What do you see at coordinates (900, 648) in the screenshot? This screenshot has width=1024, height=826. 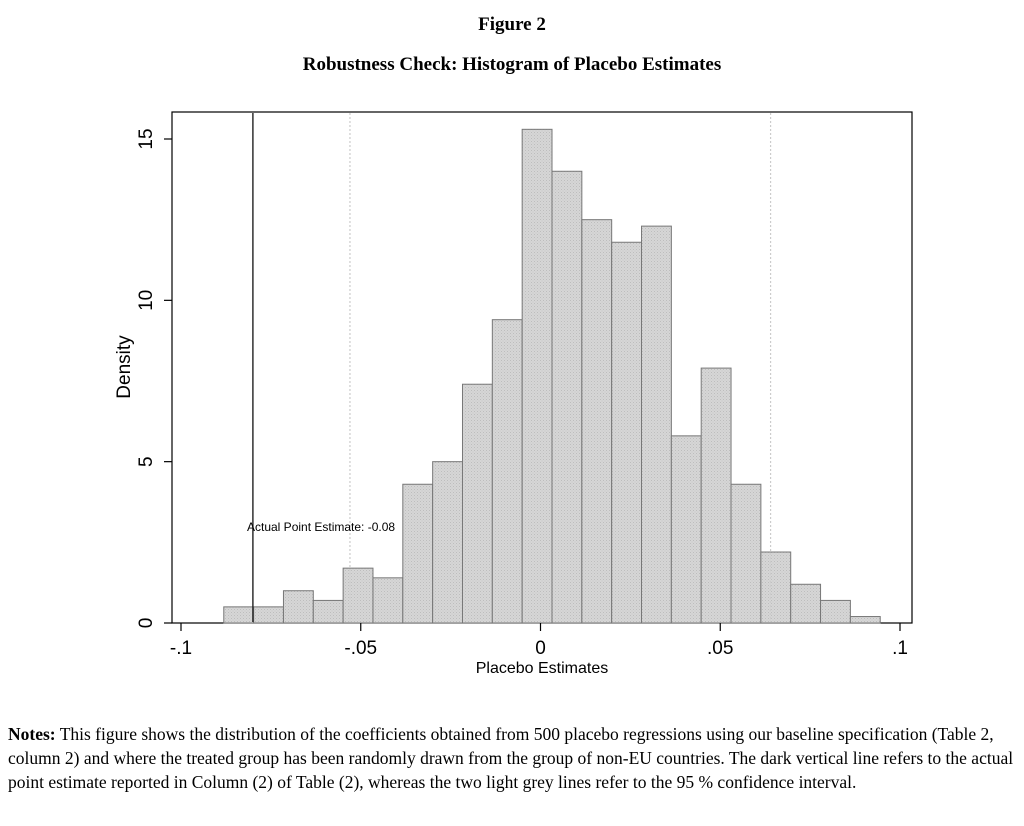 I see `x-tick-label: .1` at bounding box center [900, 648].